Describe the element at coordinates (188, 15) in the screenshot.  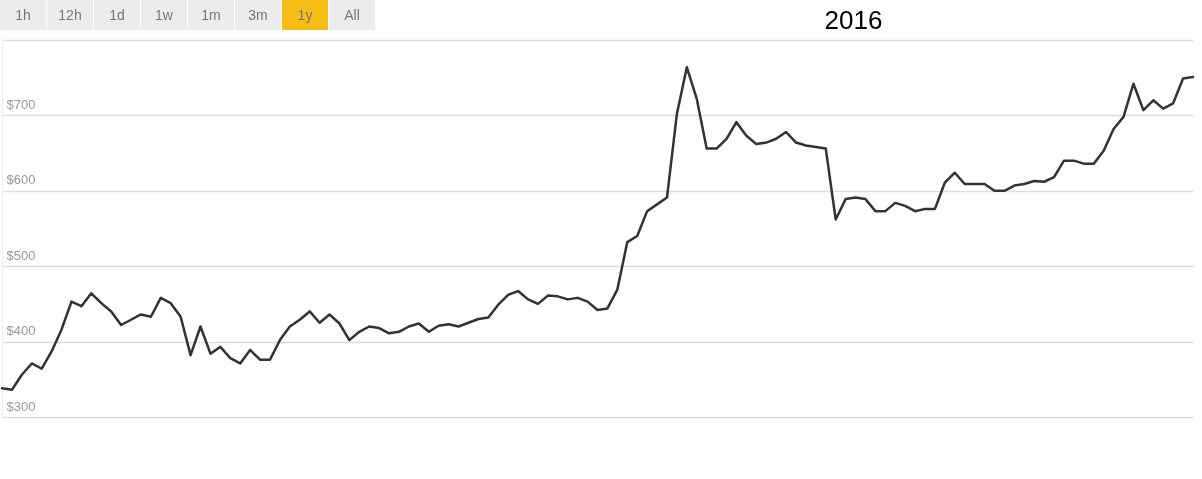
I see `range-selector: 1h 12h 1d 1w 1m 3m 1y All` at that location.